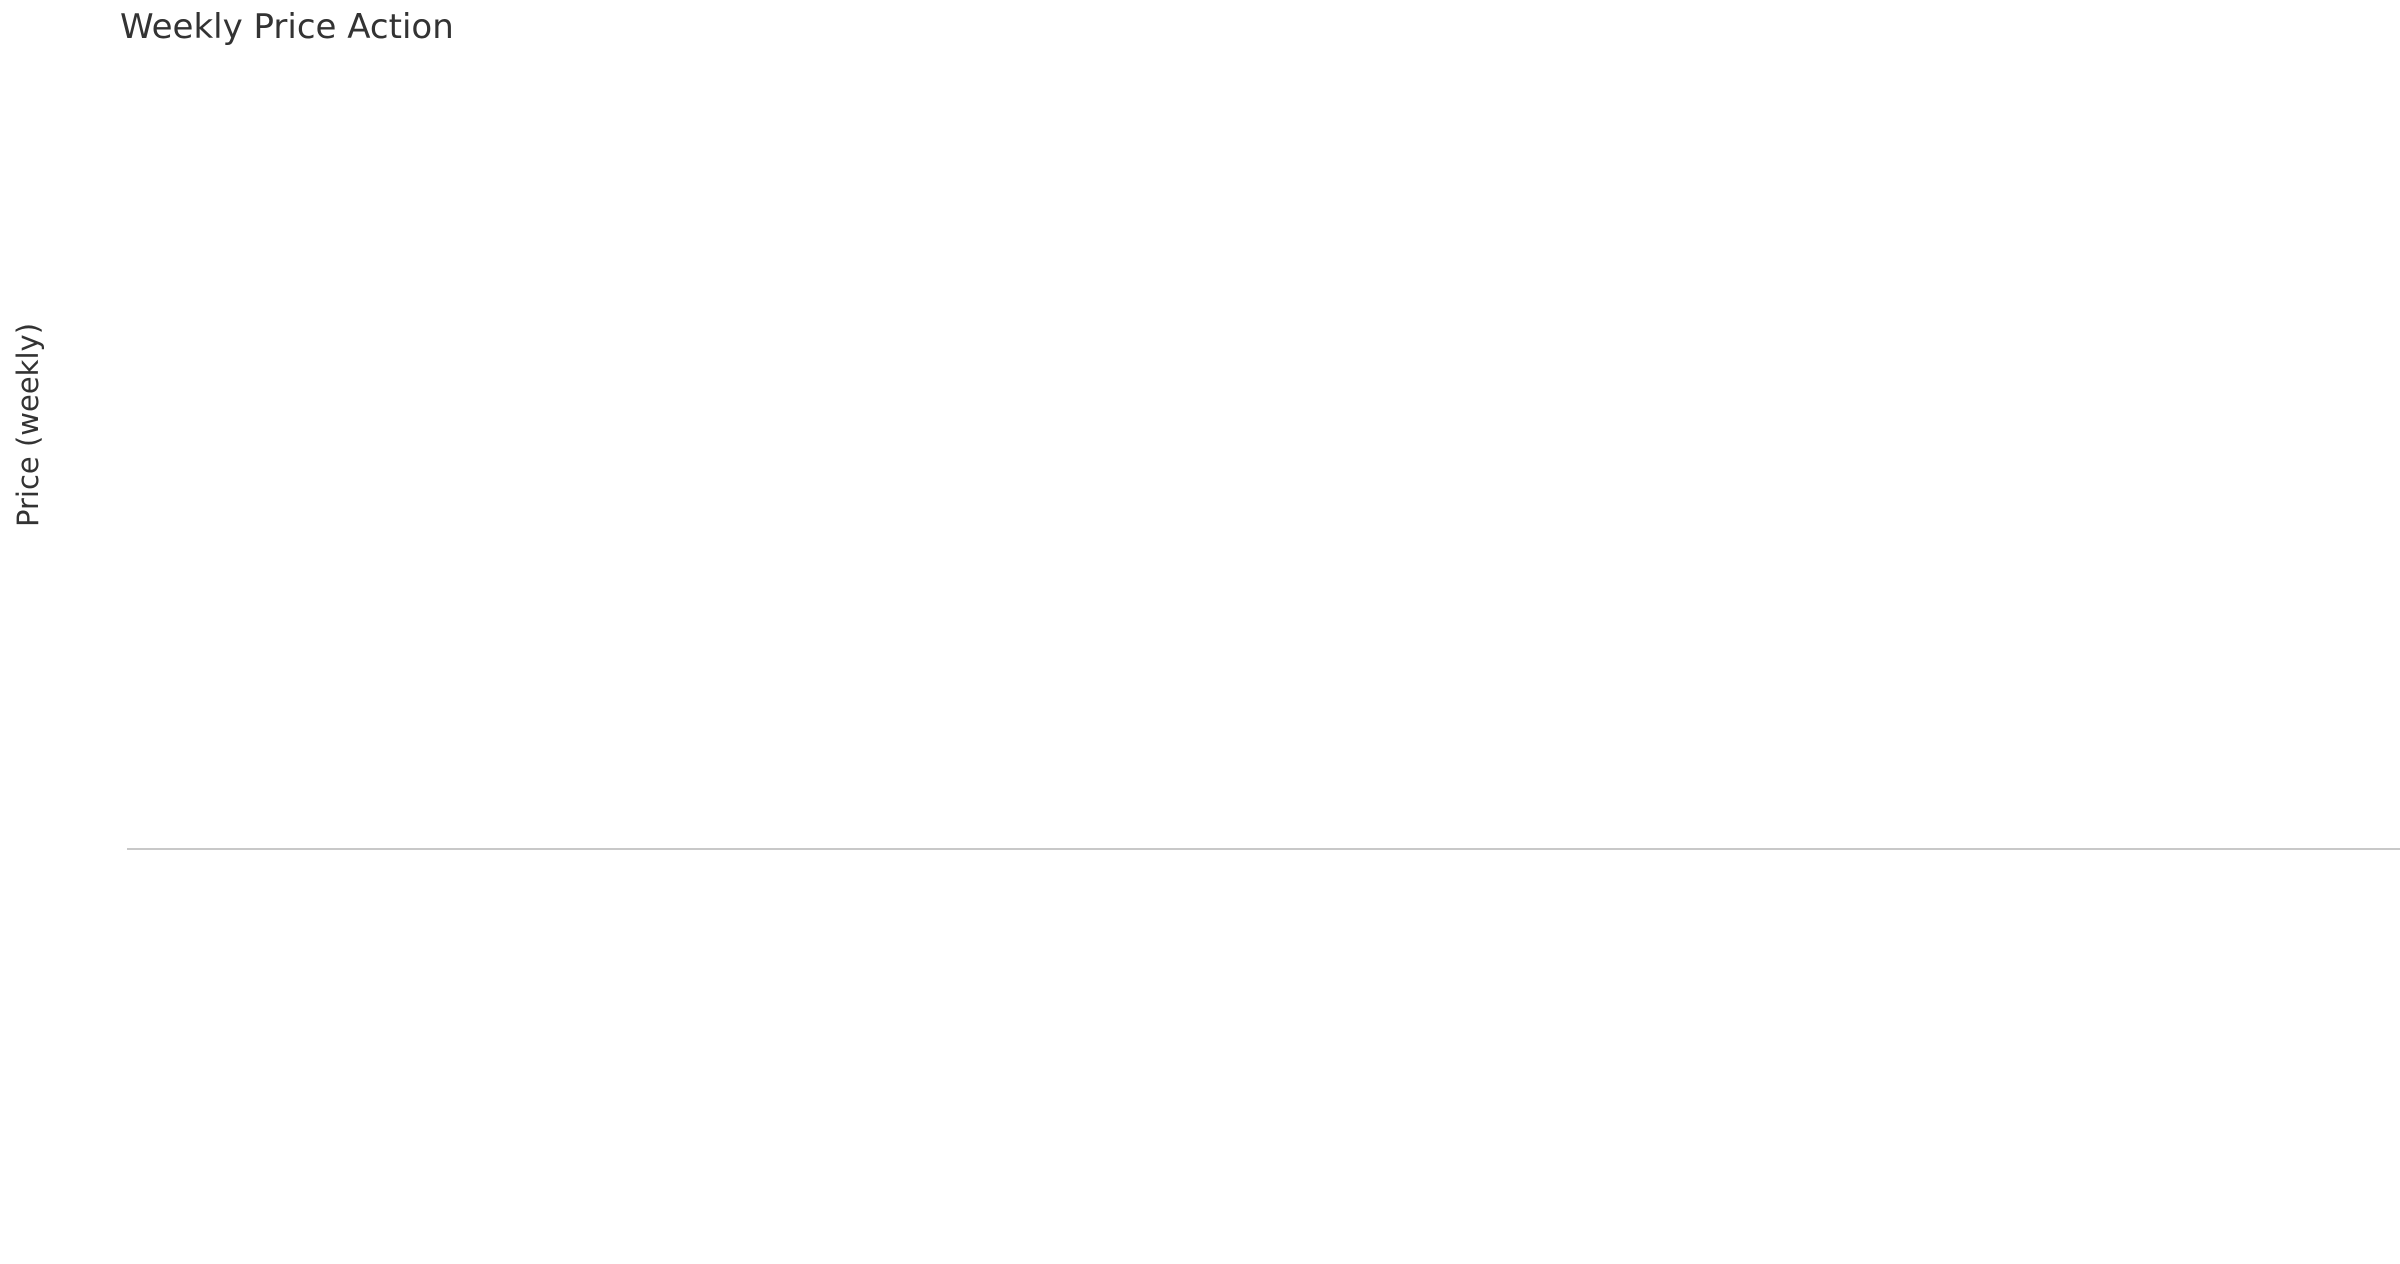 Image resolution: width=2400 pixels, height=1264 pixels. Describe the element at coordinates (287, 27) in the screenshot. I see `chart-title: Weekly Price Action` at that location.